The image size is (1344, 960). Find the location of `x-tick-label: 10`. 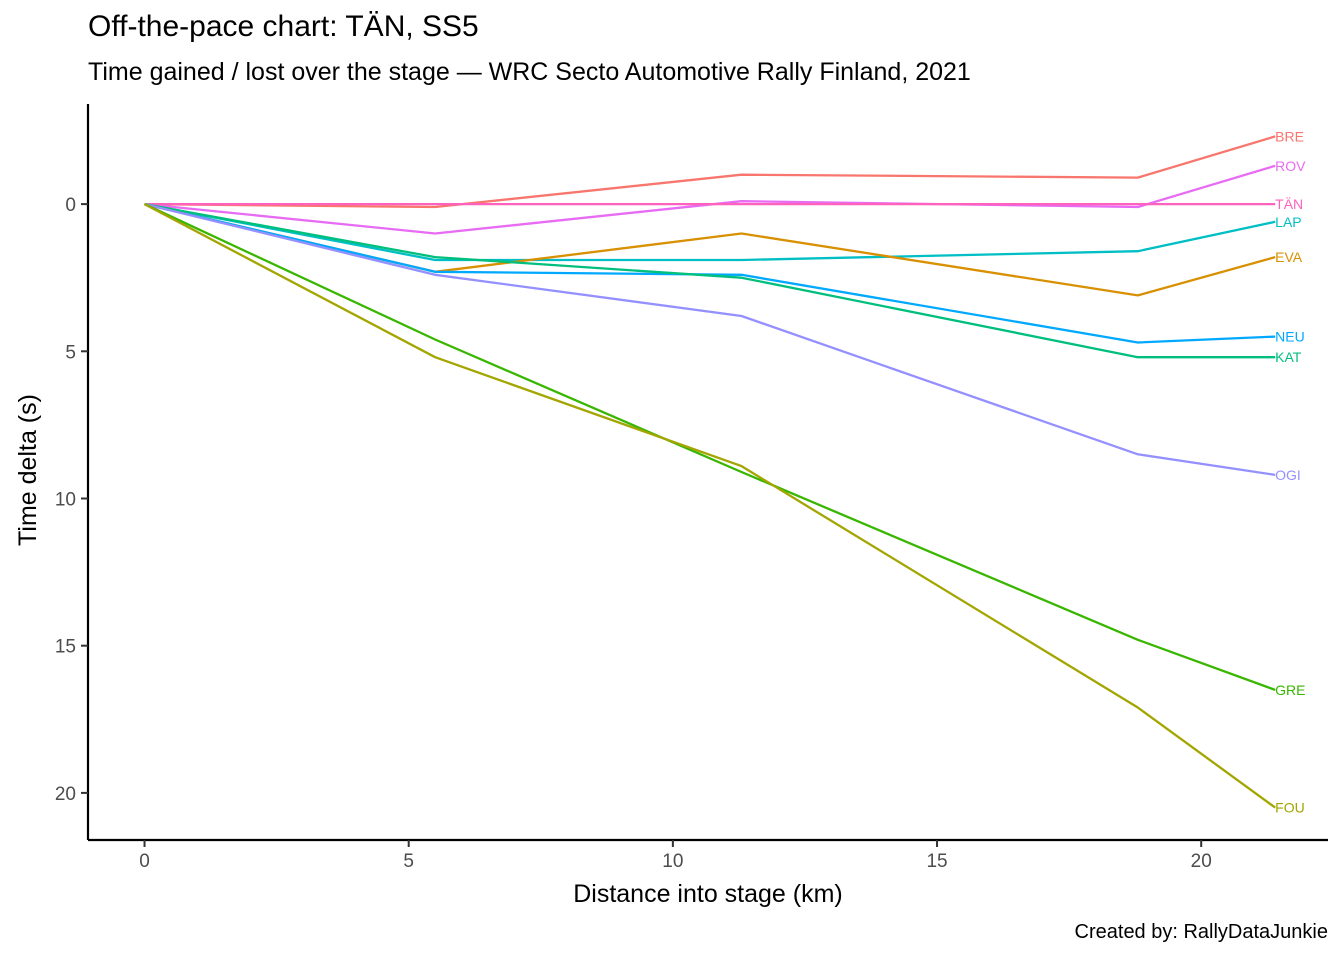

x-tick-label: 10 is located at coordinates (672, 861).